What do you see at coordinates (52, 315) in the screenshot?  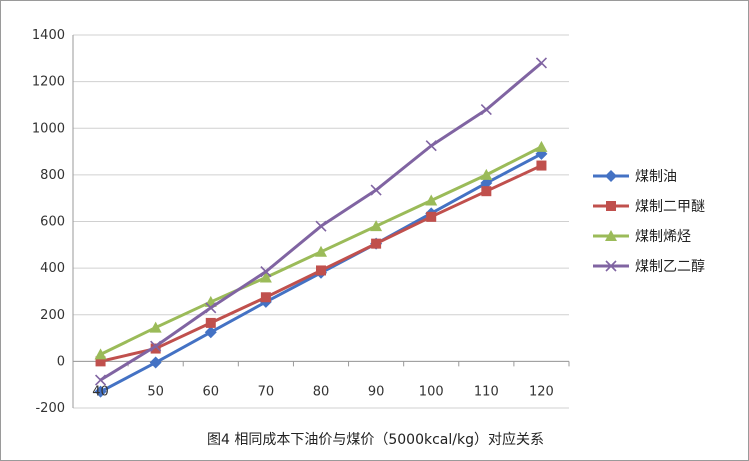 I see `y-tick-label: 200` at bounding box center [52, 315].